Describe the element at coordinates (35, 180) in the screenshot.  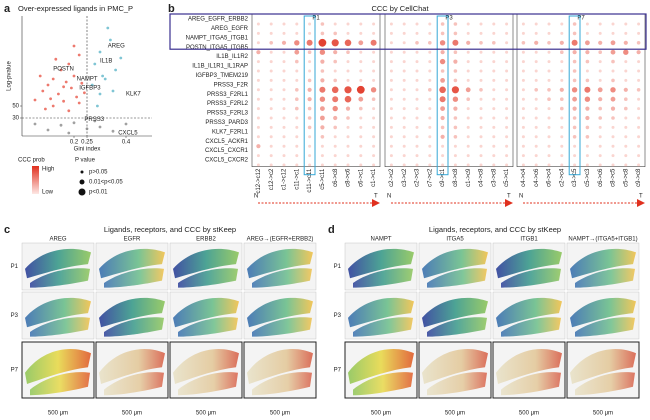
I see `color-bar` at that location.